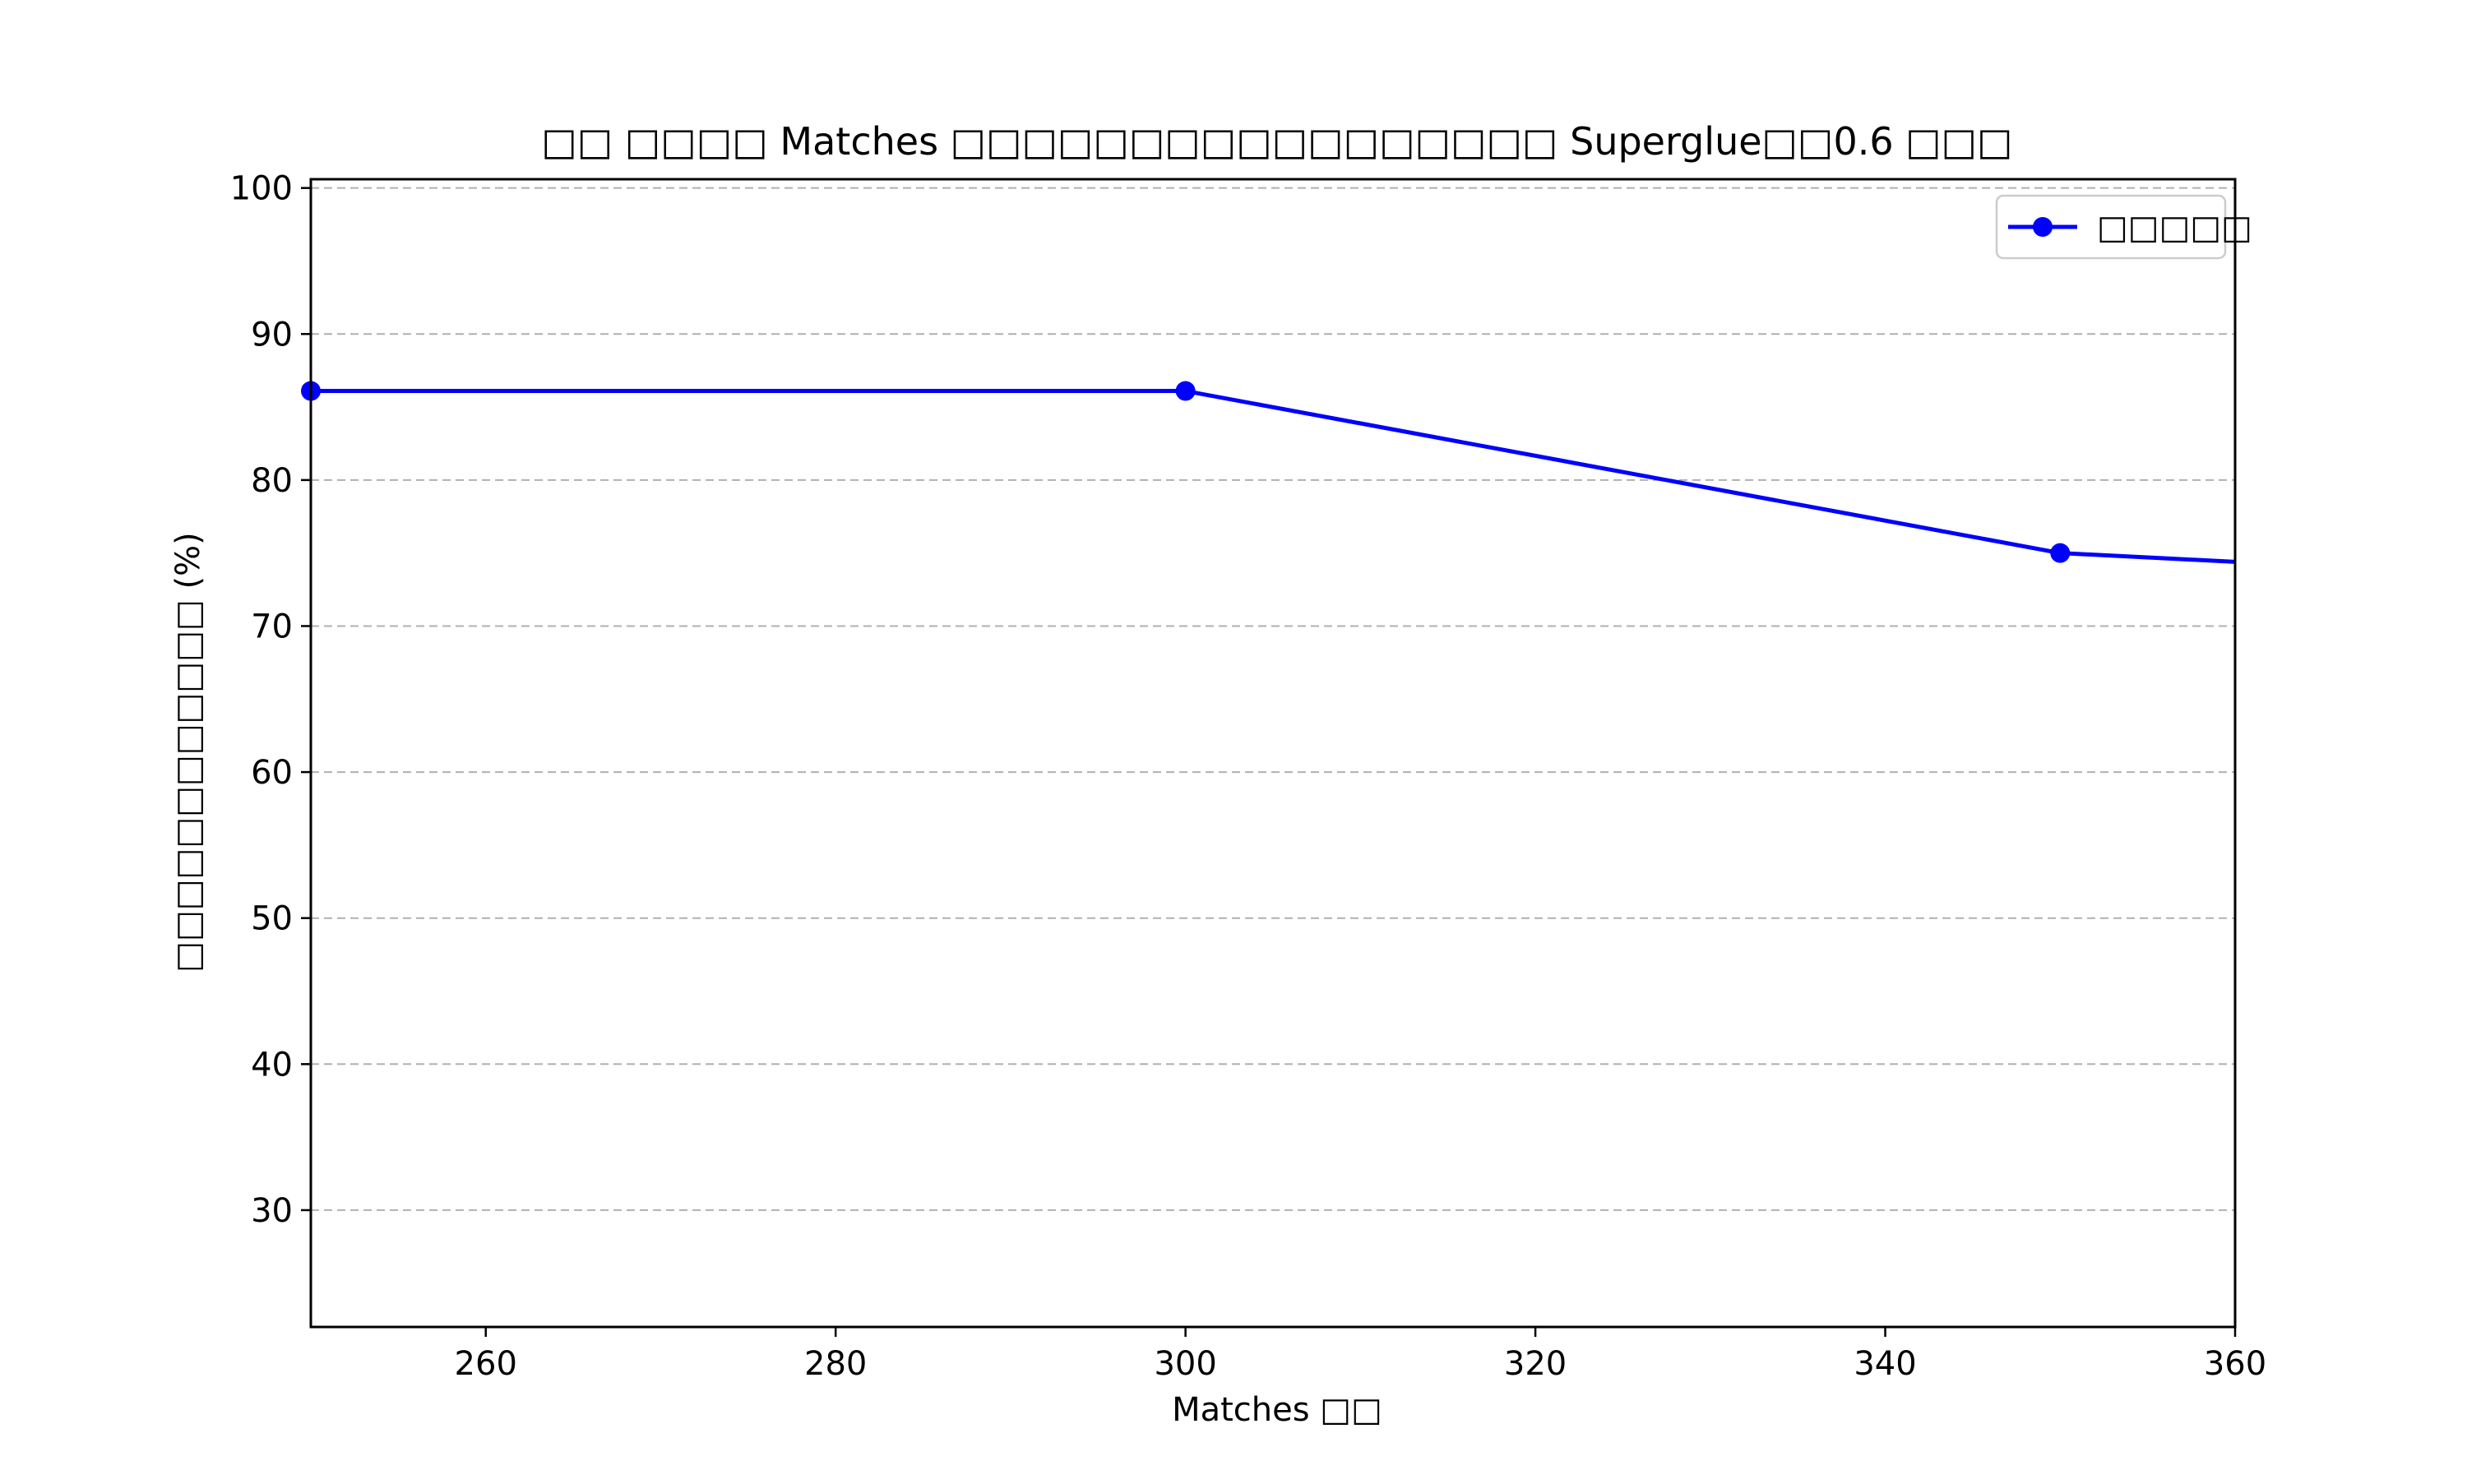  What do you see at coordinates (188, 752) in the screenshot?
I see `y-axis-label: □□□□□□□□□□□□ (%)` at bounding box center [188, 752].